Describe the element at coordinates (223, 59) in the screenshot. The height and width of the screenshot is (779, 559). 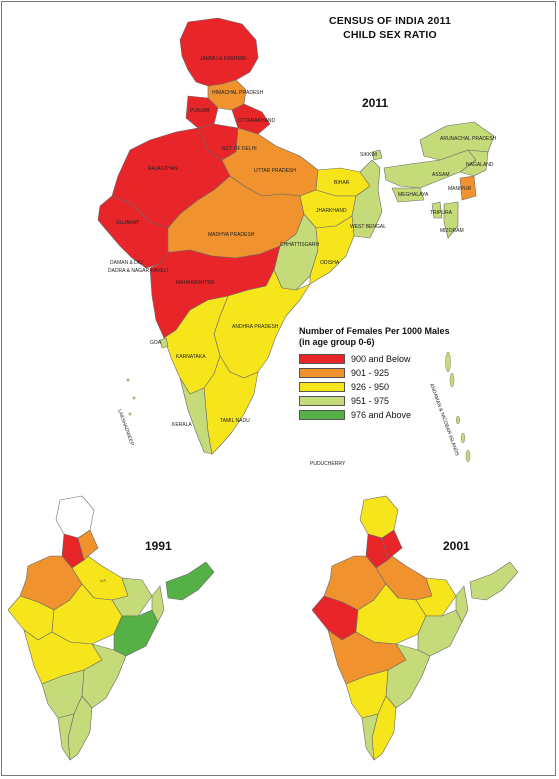
I see `label-jammu-kashmir: JAMMU & KASHMIR` at that location.